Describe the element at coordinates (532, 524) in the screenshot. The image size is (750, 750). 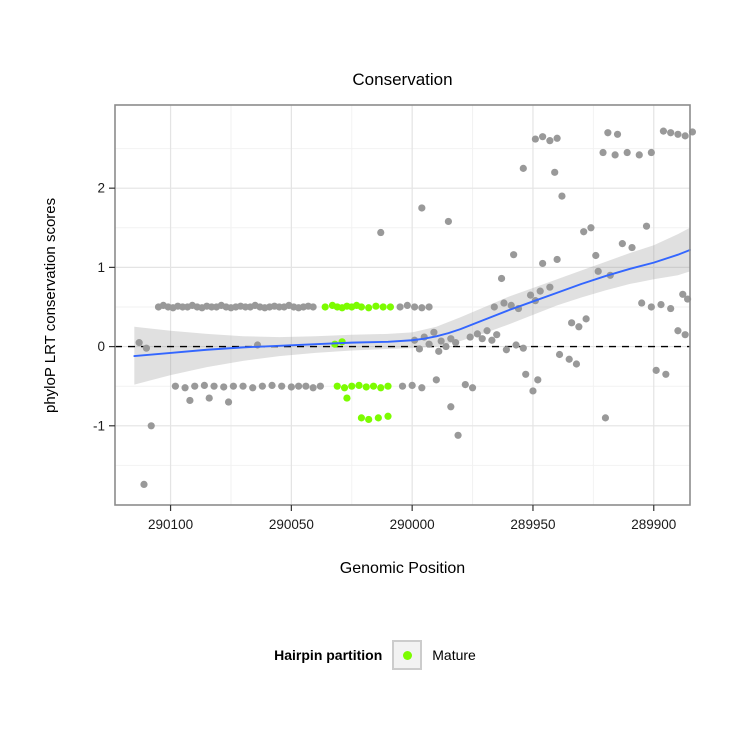
I see `x-tick-label: 289950` at that location.